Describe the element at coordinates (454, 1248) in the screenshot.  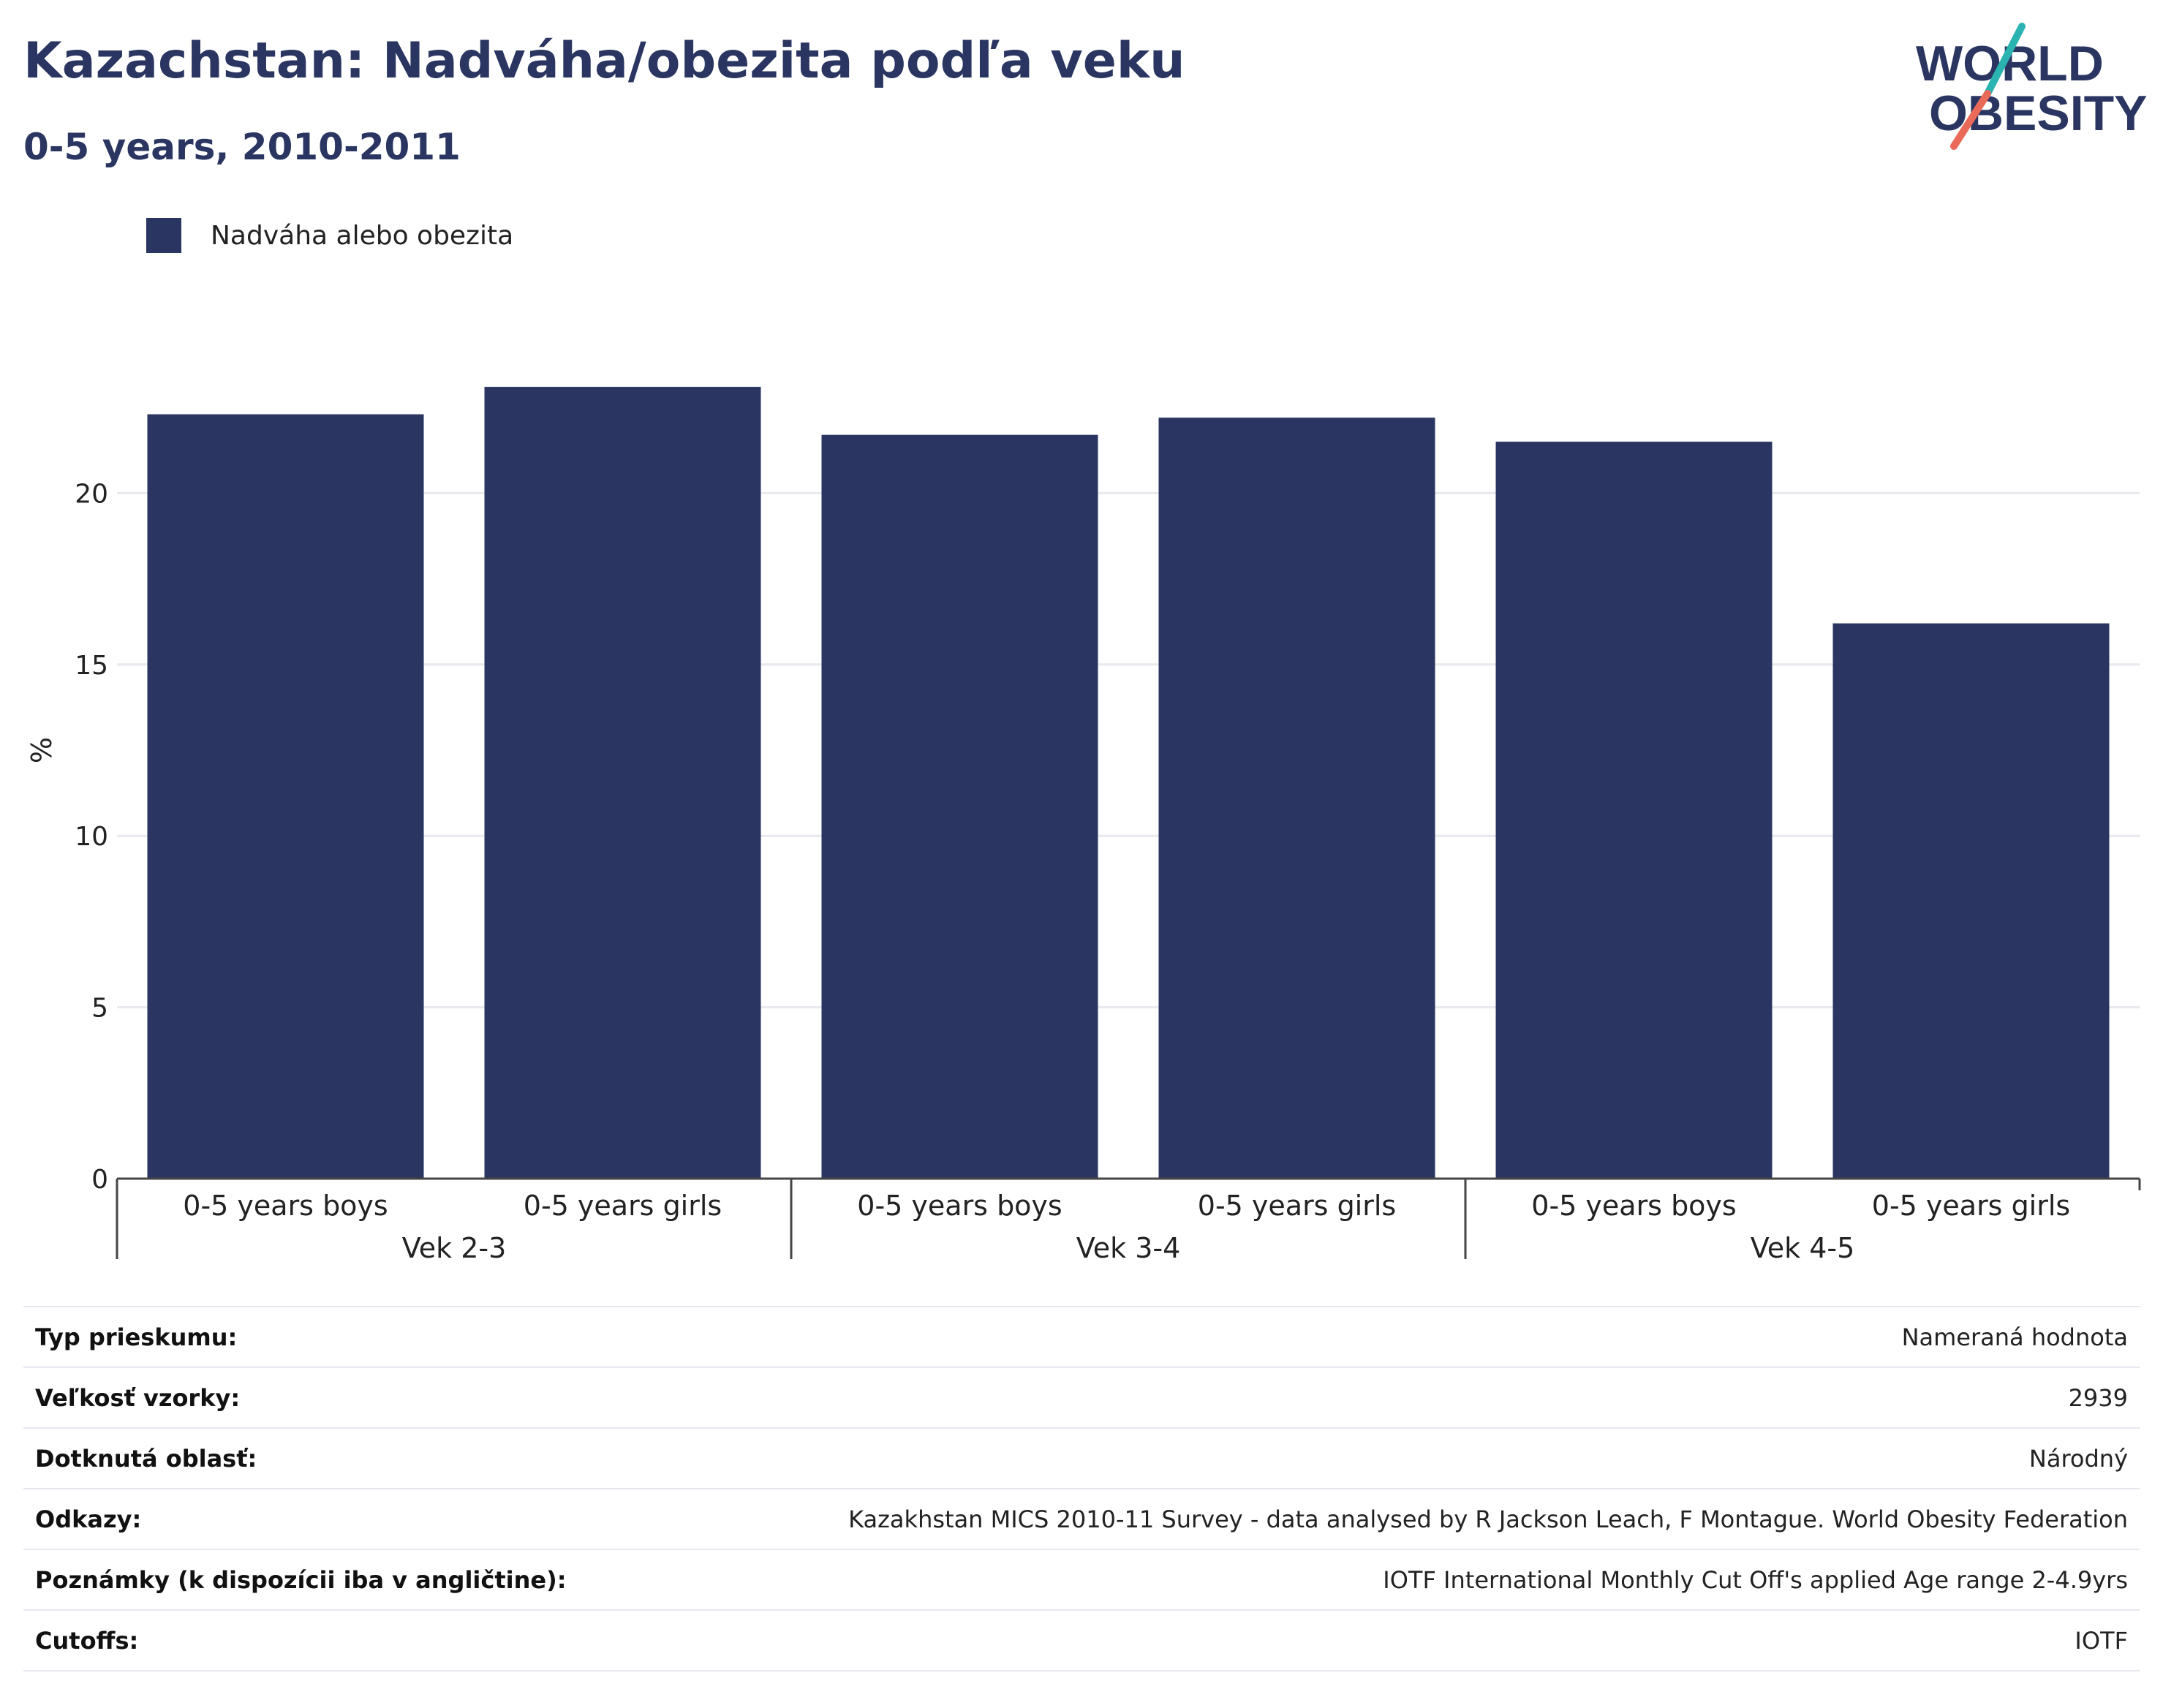
I see `x-group-label: Vek 2-3` at that location.